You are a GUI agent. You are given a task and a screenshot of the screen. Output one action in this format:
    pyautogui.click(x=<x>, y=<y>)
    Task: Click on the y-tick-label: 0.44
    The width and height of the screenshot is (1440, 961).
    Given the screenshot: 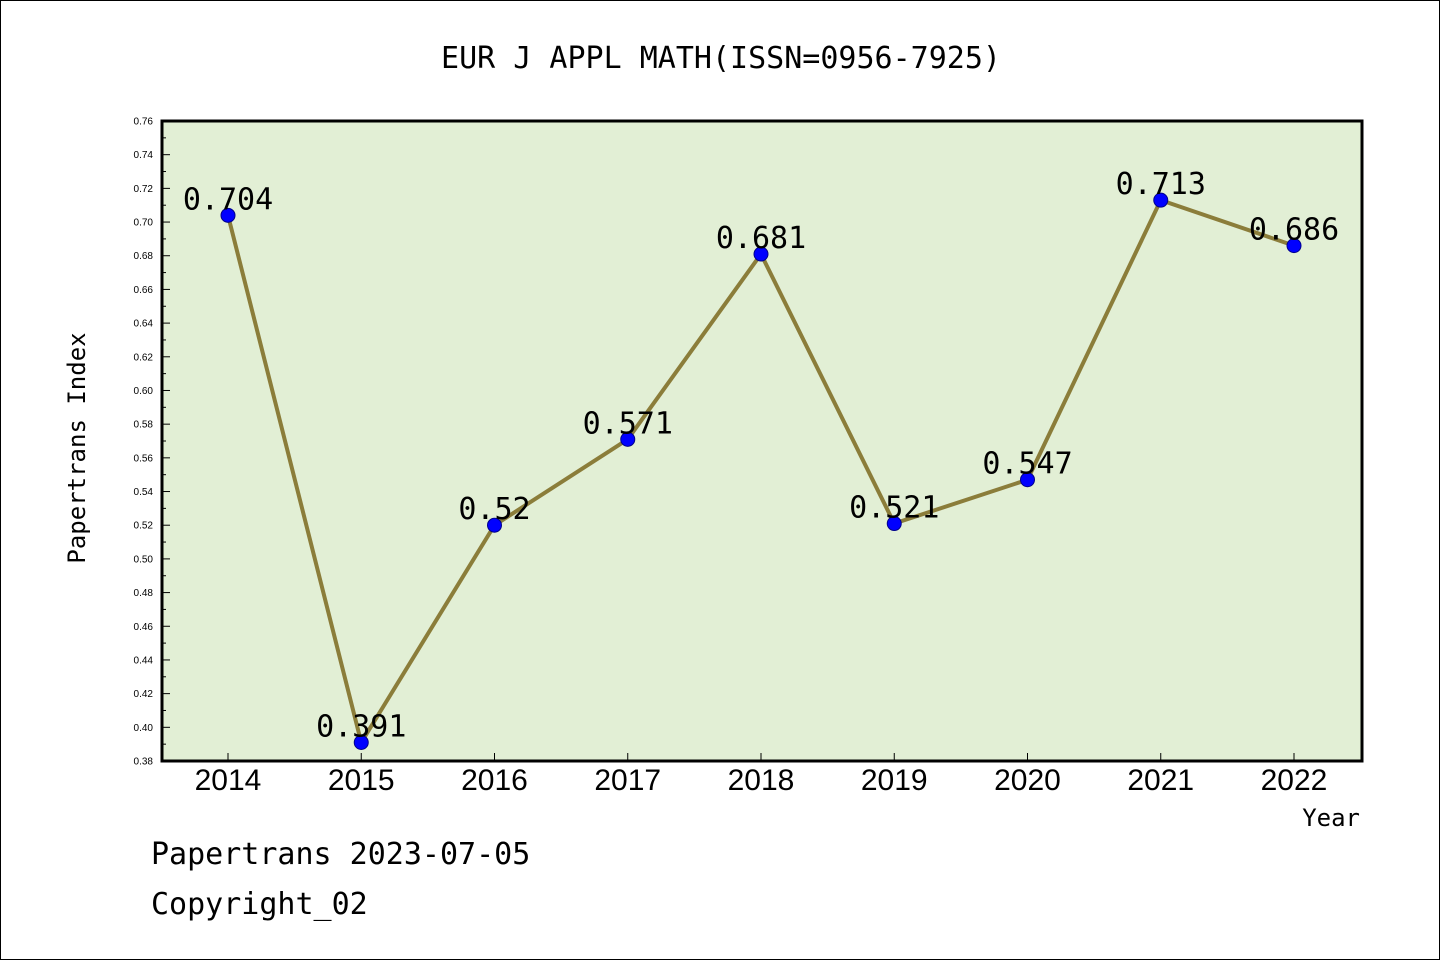 What is the action you would take?
    pyautogui.click(x=144, y=660)
    